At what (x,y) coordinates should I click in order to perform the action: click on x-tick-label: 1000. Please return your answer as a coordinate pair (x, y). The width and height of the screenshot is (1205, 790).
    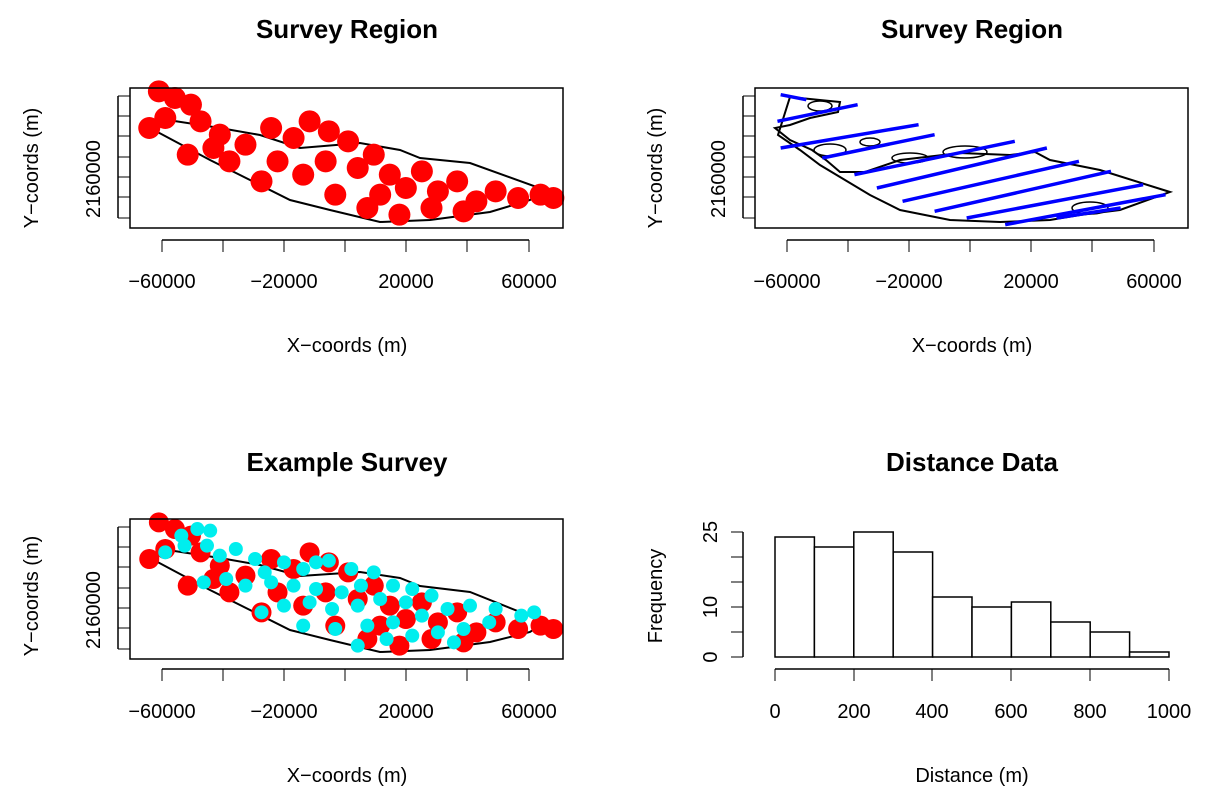
    Looking at the image, I should click on (1169, 712).